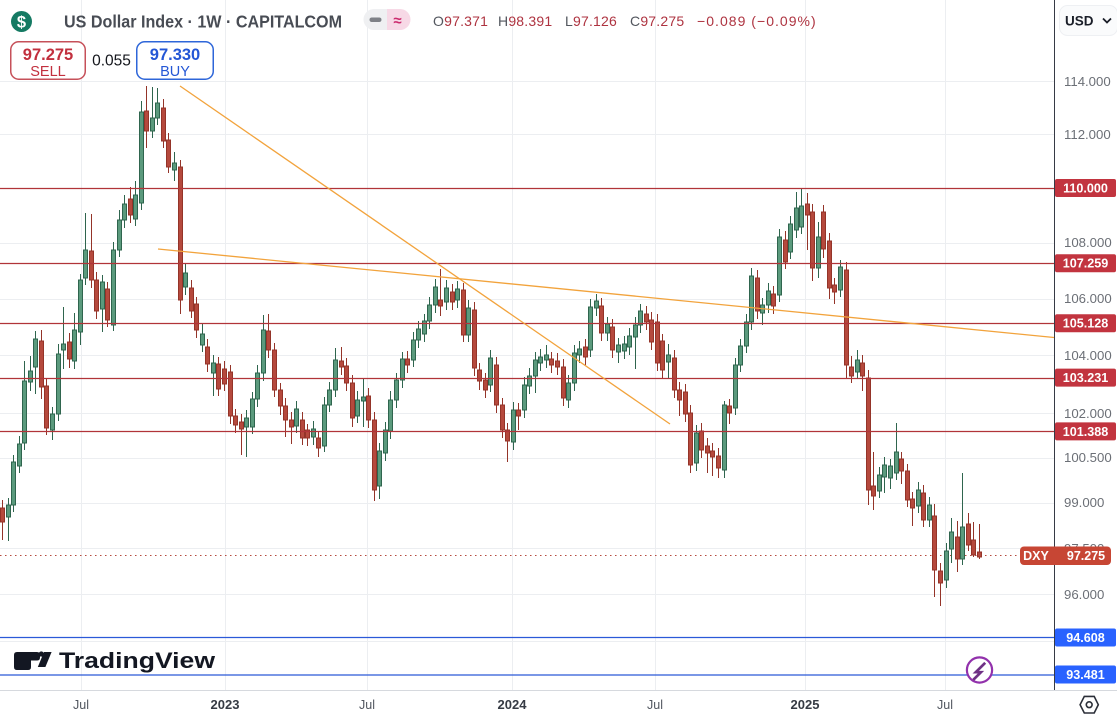  What do you see at coordinates (756, 21) in the screenshot?
I see `svg-text: −0.089 (−0.09%)` at bounding box center [756, 21].